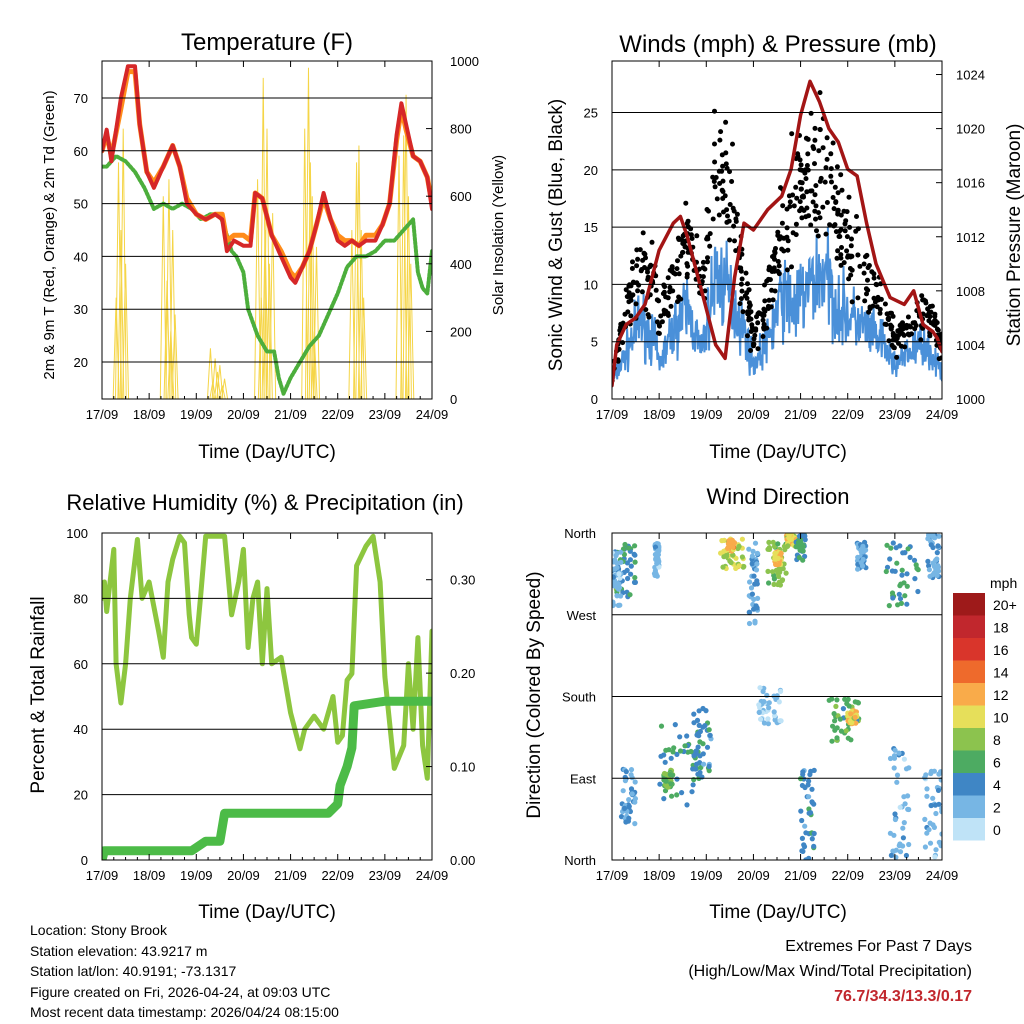 Image resolution: width=1024 pixels, height=1024 pixels. I want to click on wind-x-tick-label: 17/09, so click(612, 414).